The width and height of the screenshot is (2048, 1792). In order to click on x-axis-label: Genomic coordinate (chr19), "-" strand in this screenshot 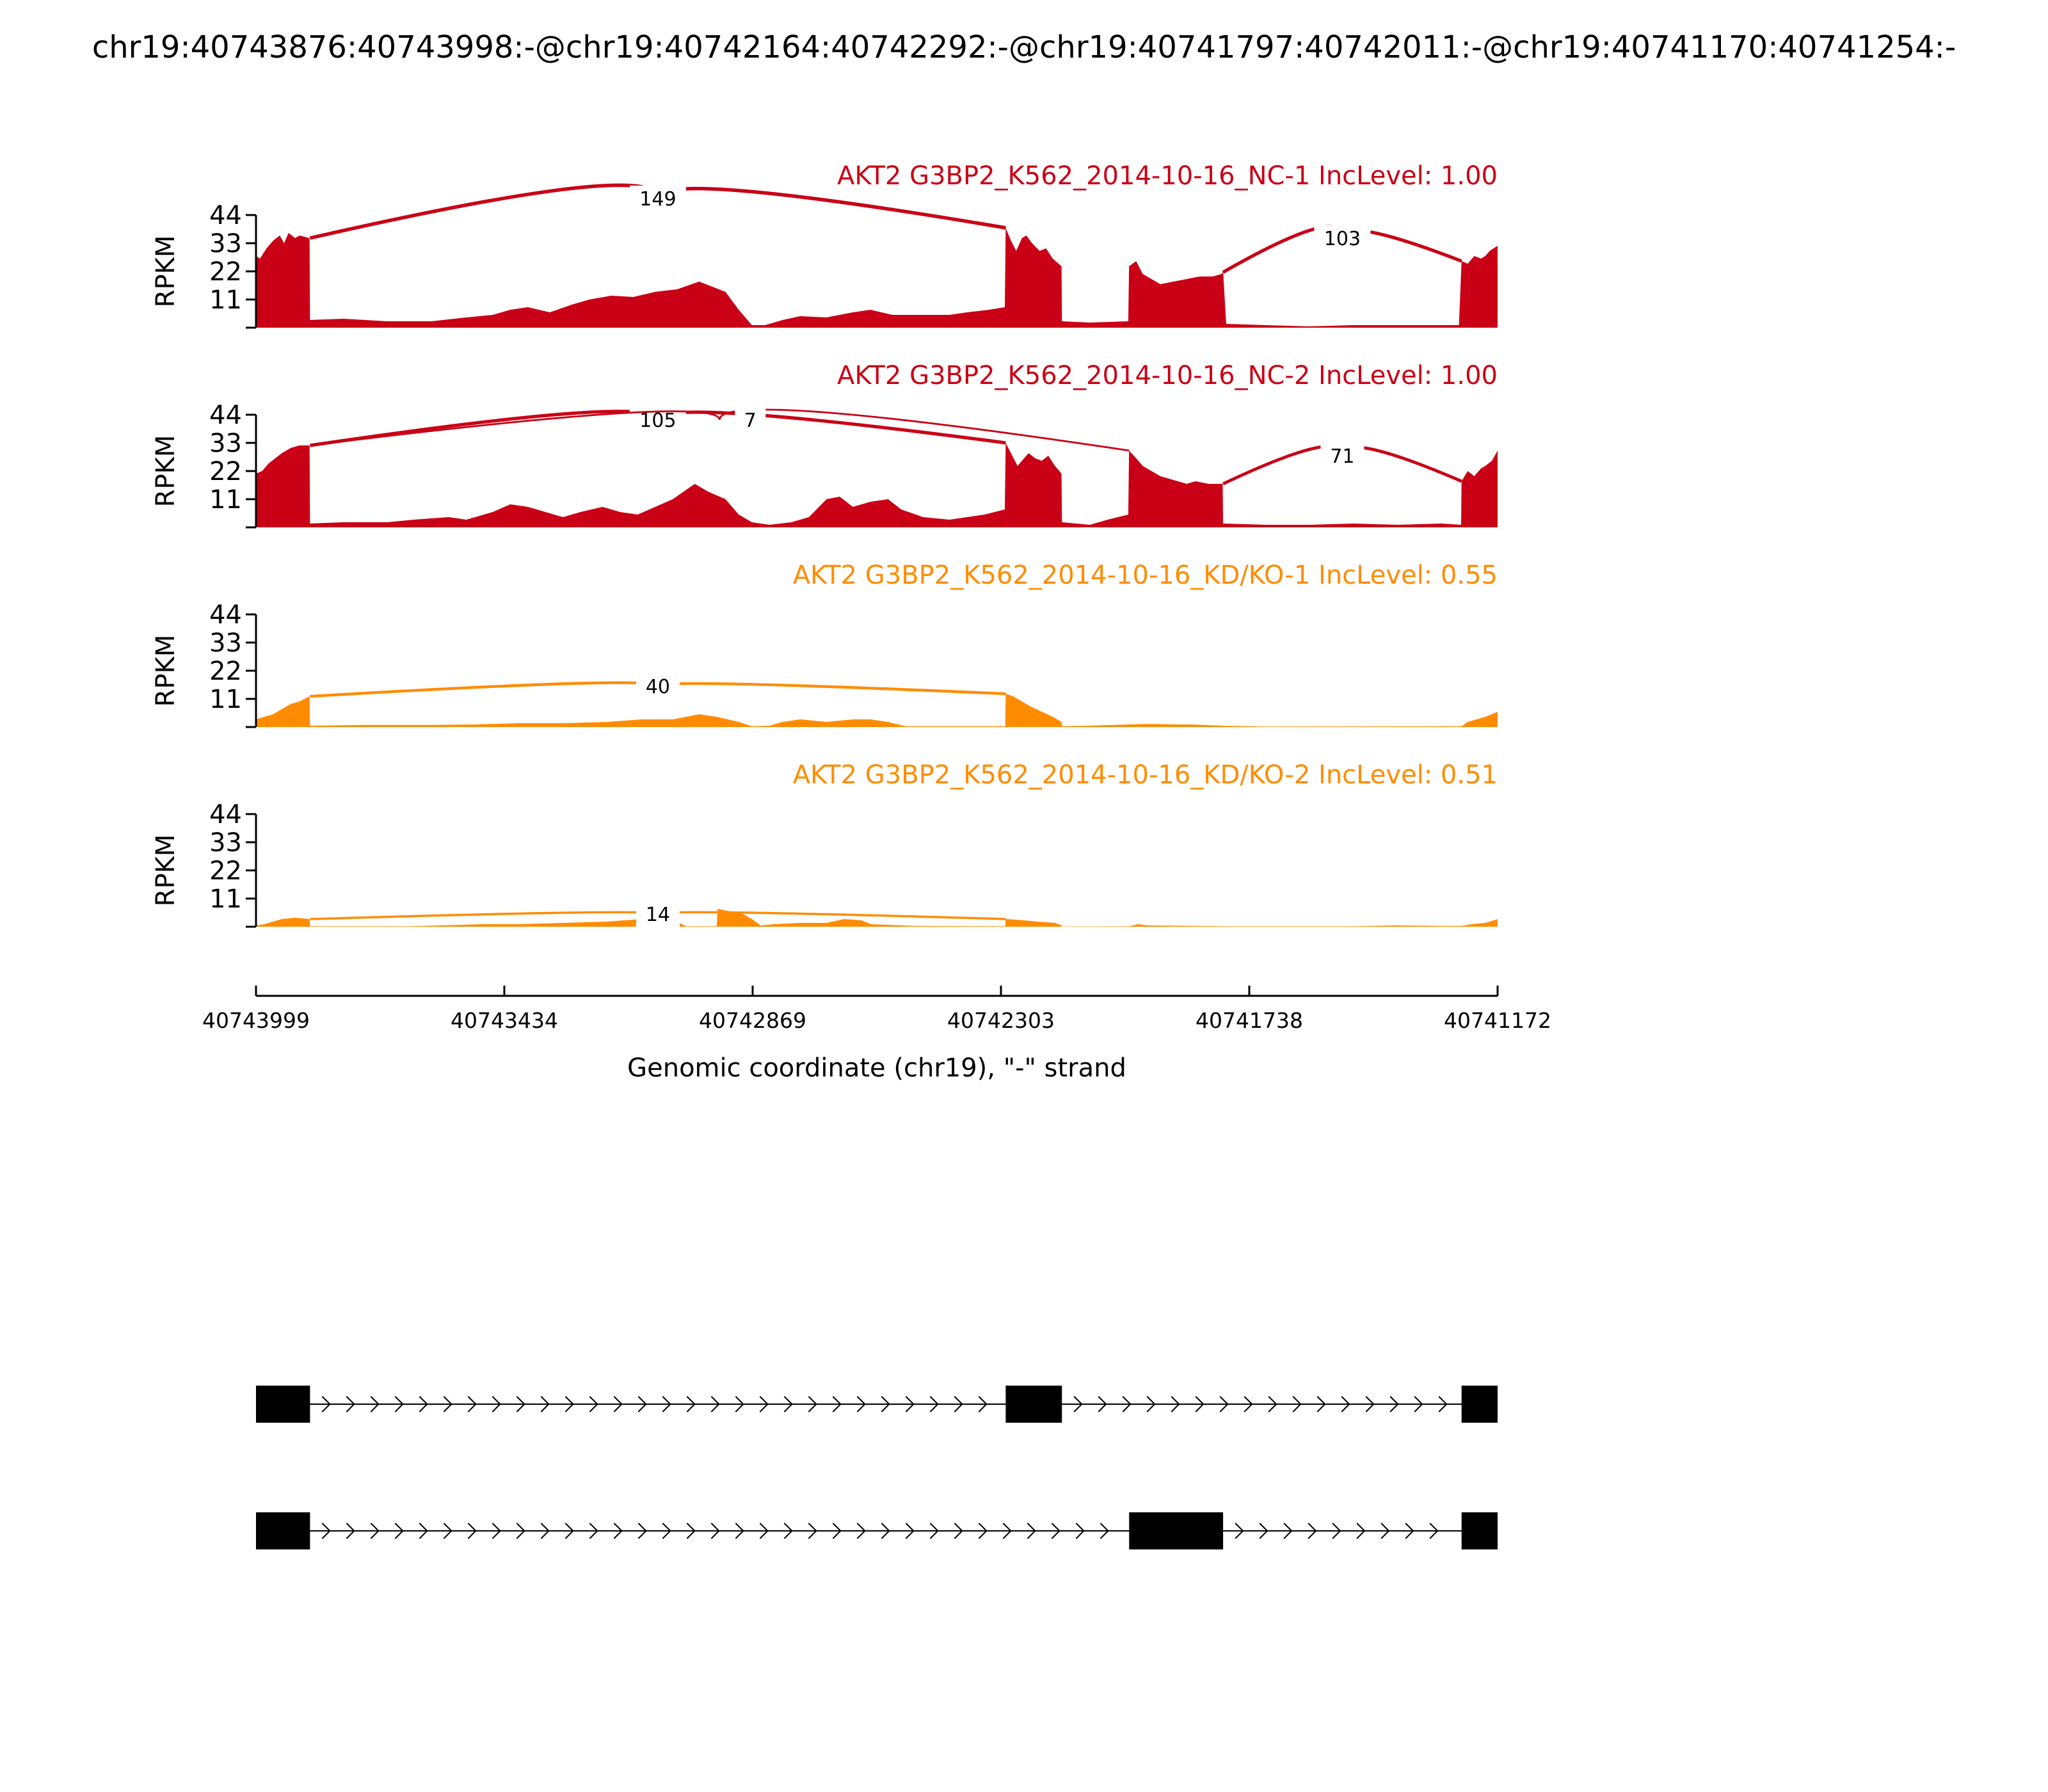, I will do `click(876, 1068)`.